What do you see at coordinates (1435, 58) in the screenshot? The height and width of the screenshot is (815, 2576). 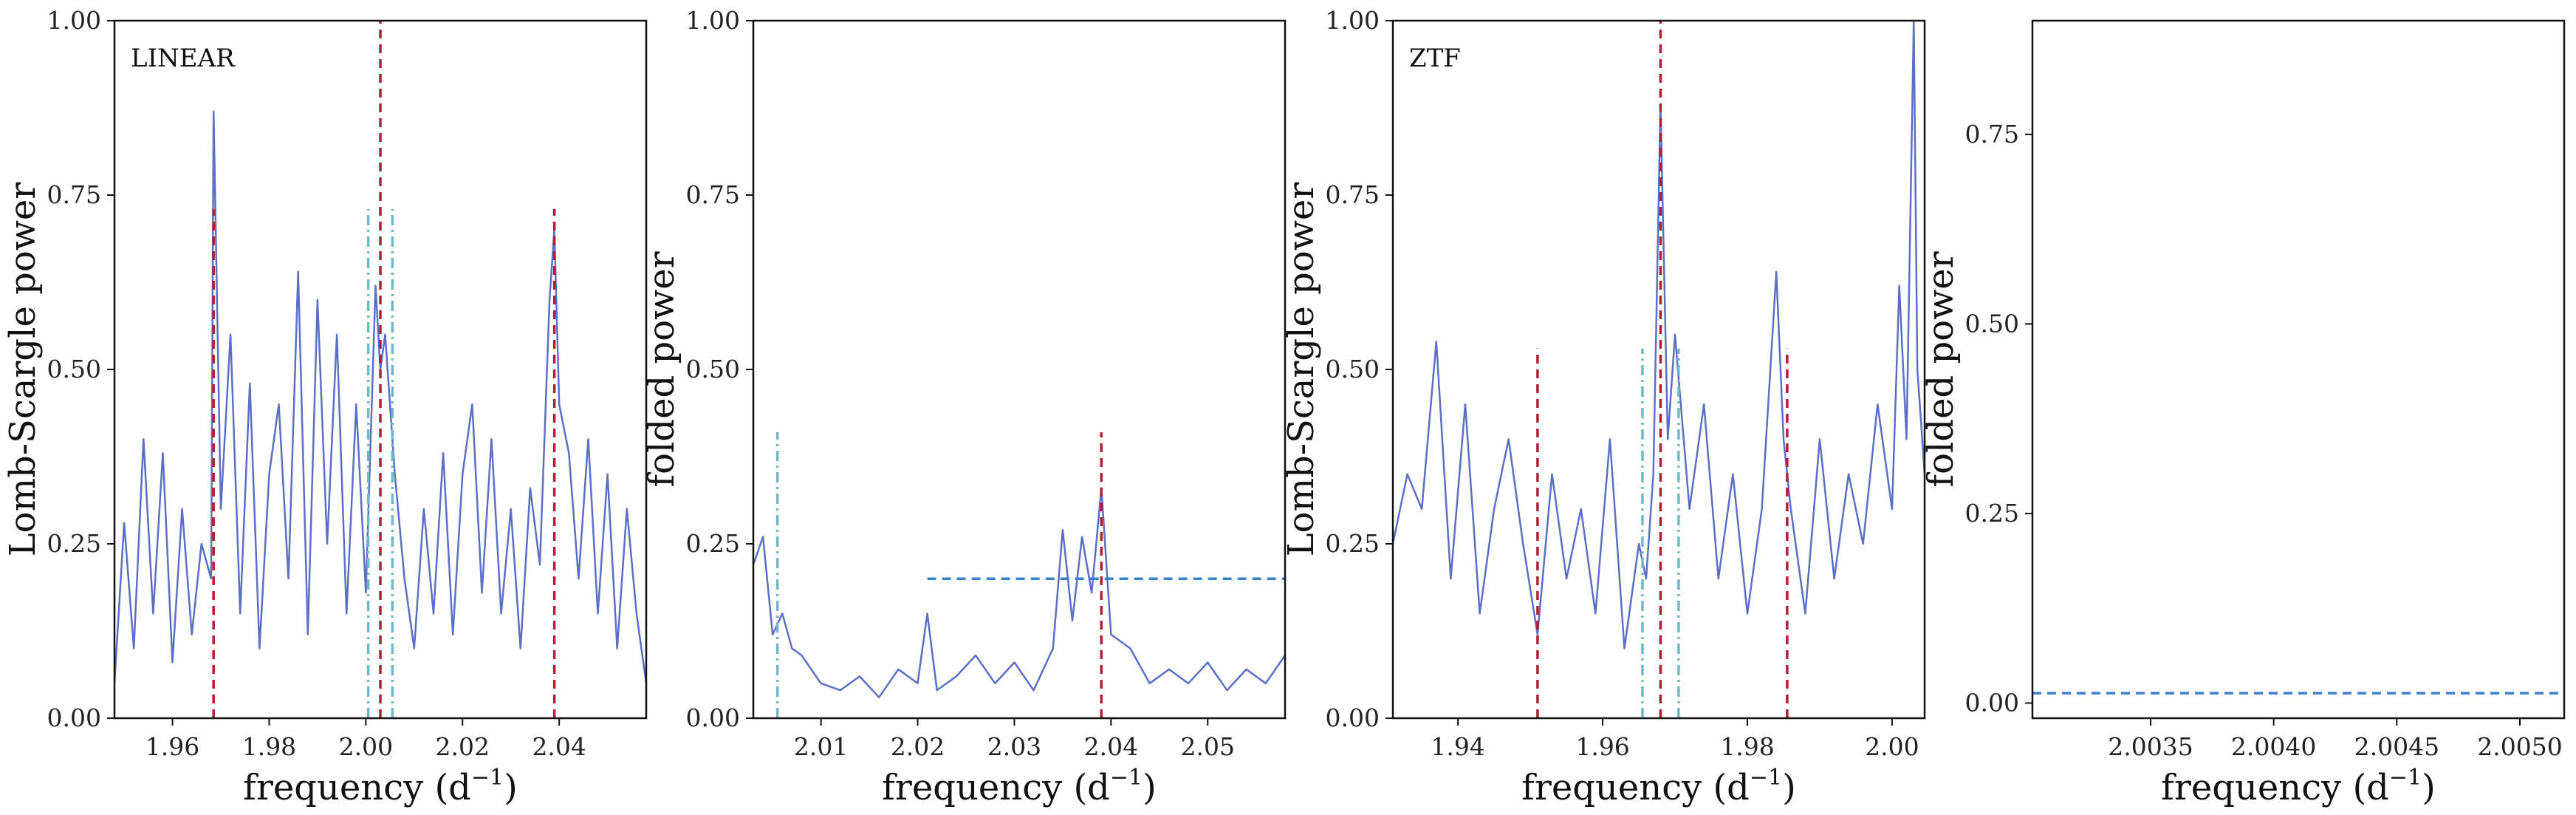 I see `panel-annotation: ZTF` at bounding box center [1435, 58].